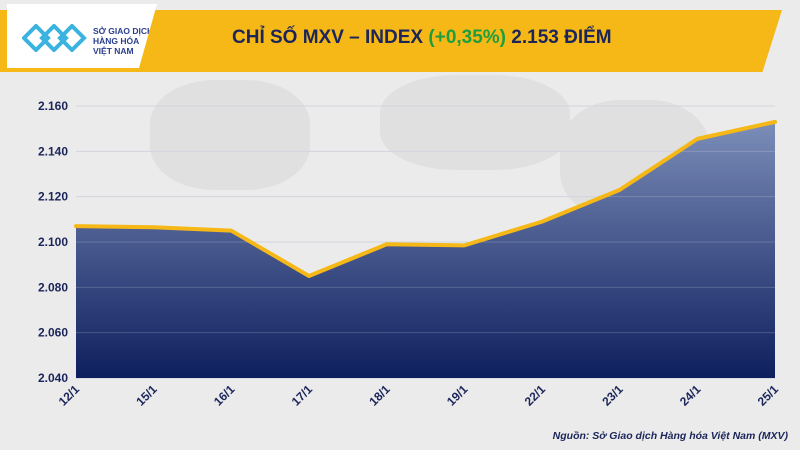  Describe the element at coordinates (328, 37) in the screenshot. I see `title-main: CHỈ SỐ MXV – INDEX` at that location.